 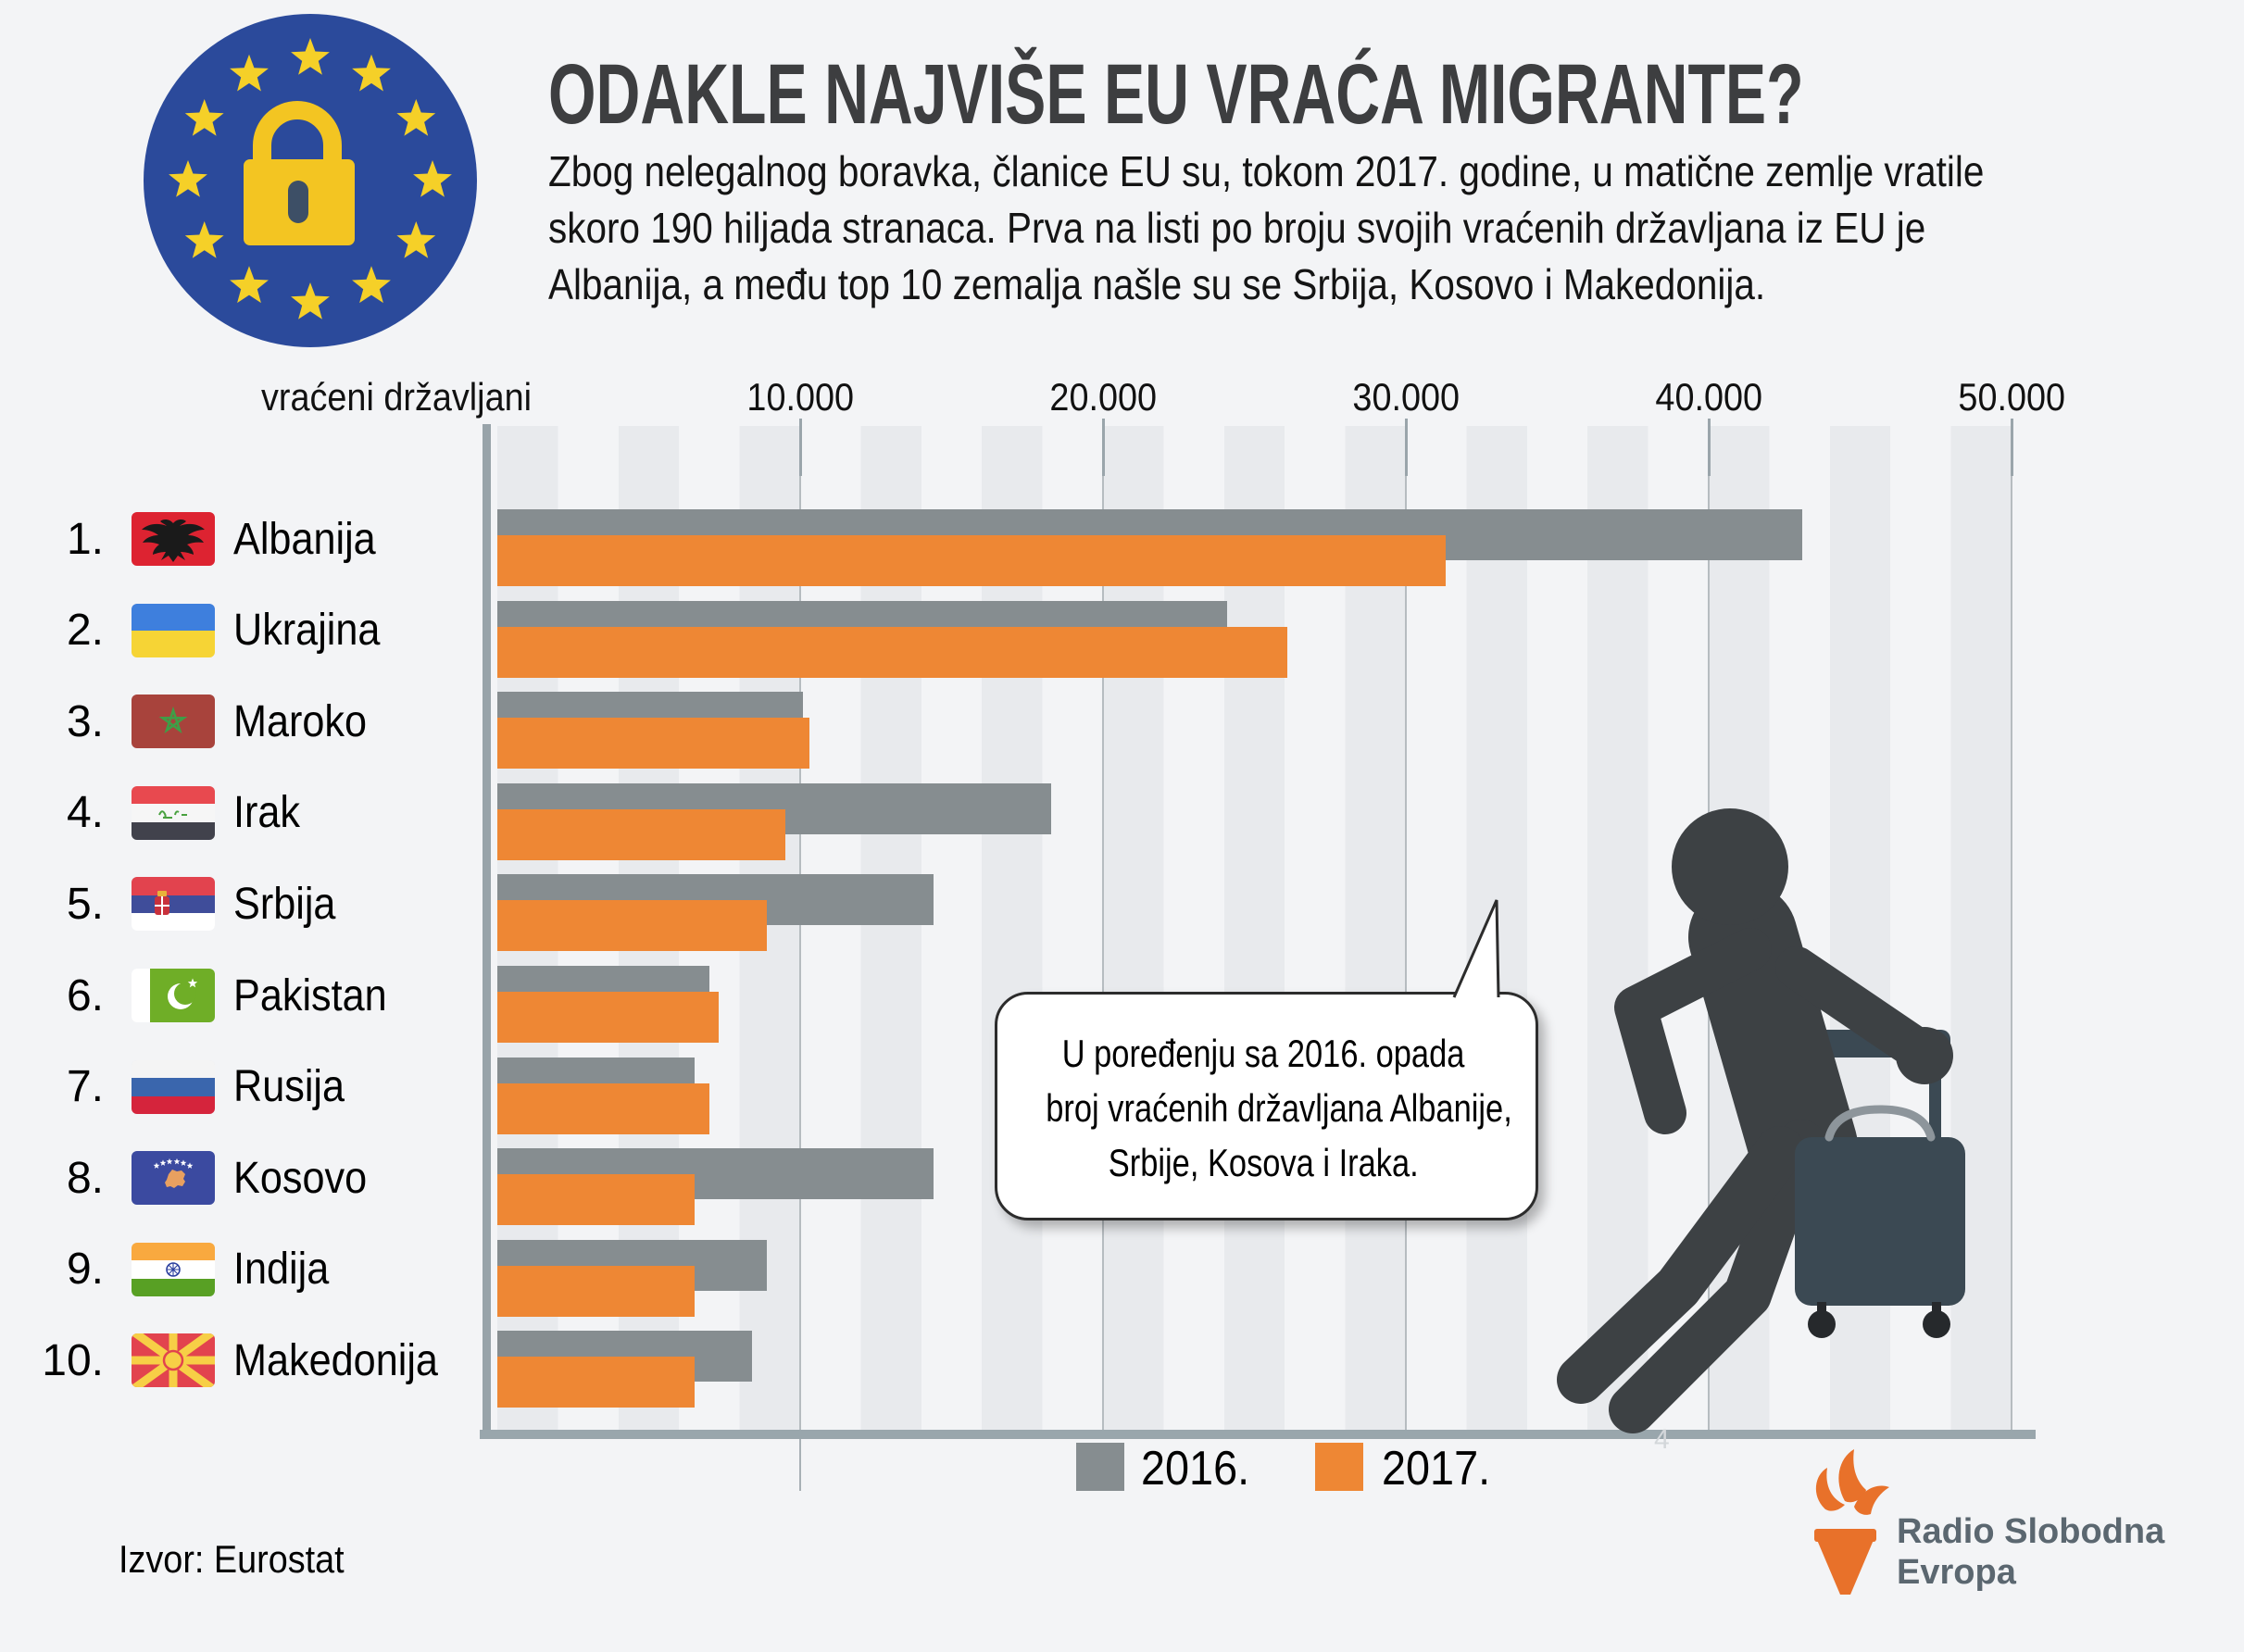 What do you see at coordinates (173, 539) in the screenshot?
I see `flag-albania-icon` at bounding box center [173, 539].